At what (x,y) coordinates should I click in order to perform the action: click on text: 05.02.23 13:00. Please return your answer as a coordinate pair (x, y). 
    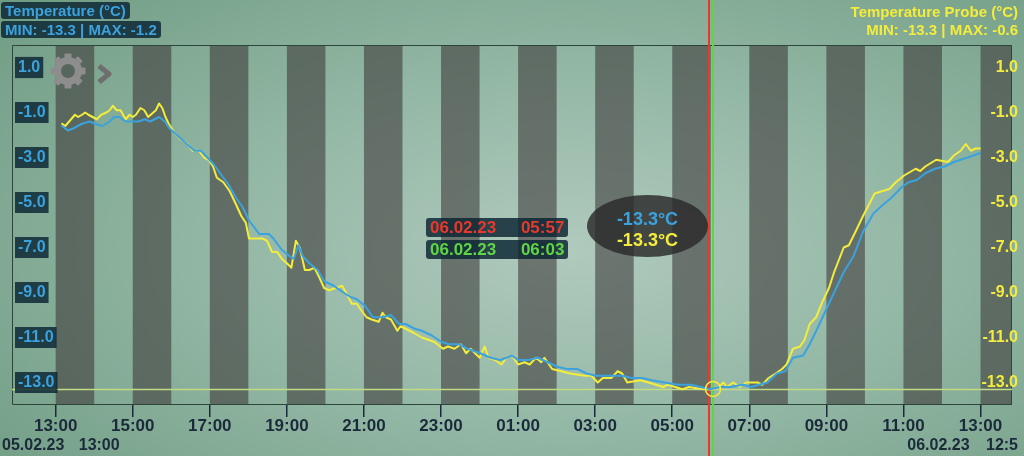
    Looking at the image, I should click on (61, 444).